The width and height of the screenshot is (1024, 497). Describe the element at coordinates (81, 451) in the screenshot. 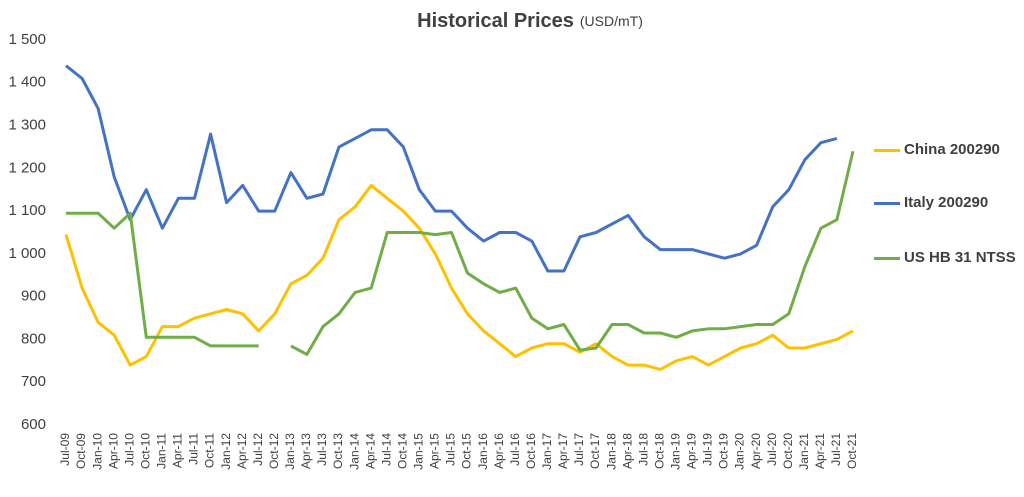

I see `x-tick-label: Oct-09` at that location.